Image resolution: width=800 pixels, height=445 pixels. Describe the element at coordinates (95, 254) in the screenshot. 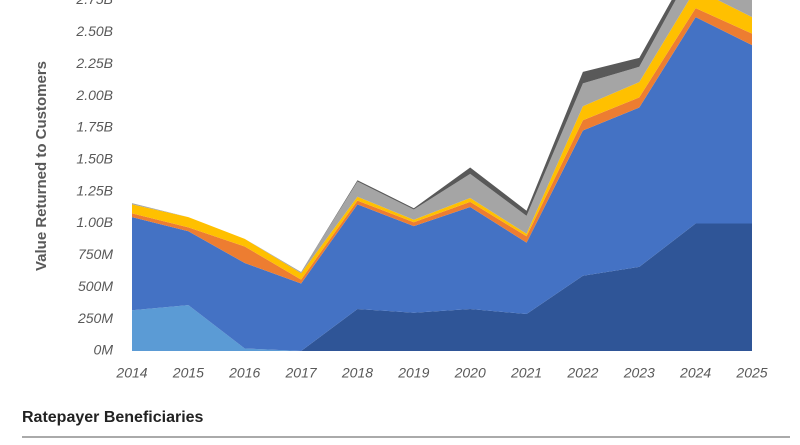

I see `y-tick-label: 750M` at that location.